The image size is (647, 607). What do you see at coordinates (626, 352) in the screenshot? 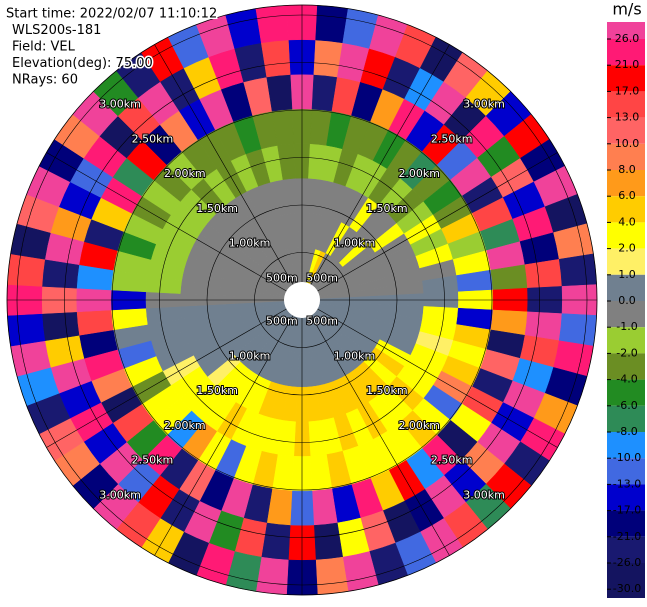
I see `colorbar-tick-label: -2.0` at bounding box center [626, 352].